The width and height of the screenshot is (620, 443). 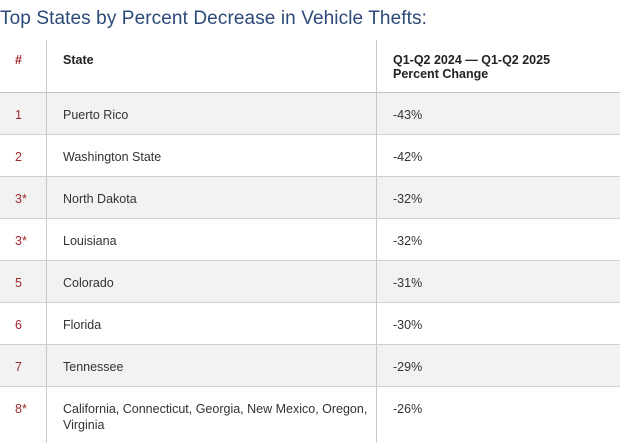 What do you see at coordinates (211, 113) in the screenshot?
I see `state-cell: Puerto Rico` at bounding box center [211, 113].